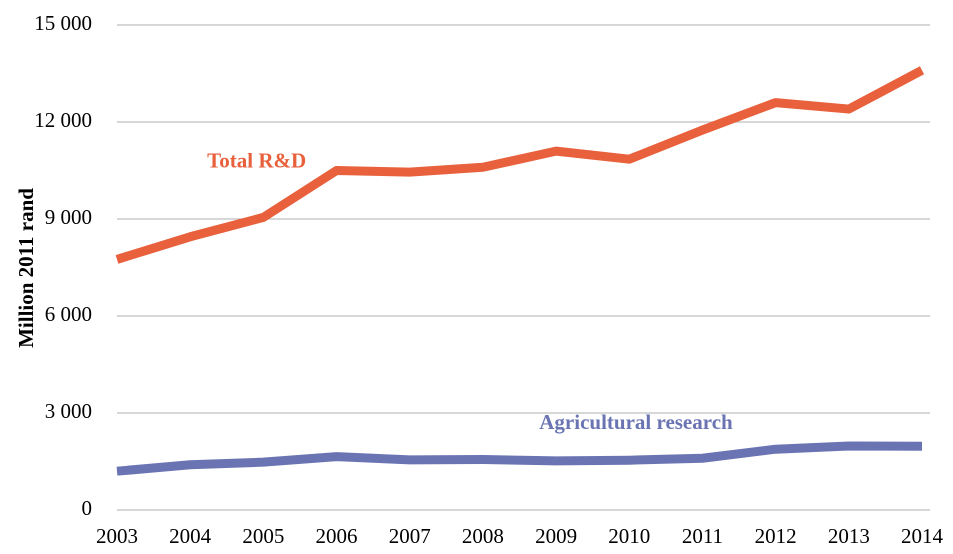 This screenshot has width=953, height=554. What do you see at coordinates (263, 536) in the screenshot?
I see `x-tick-label: 2005` at bounding box center [263, 536].